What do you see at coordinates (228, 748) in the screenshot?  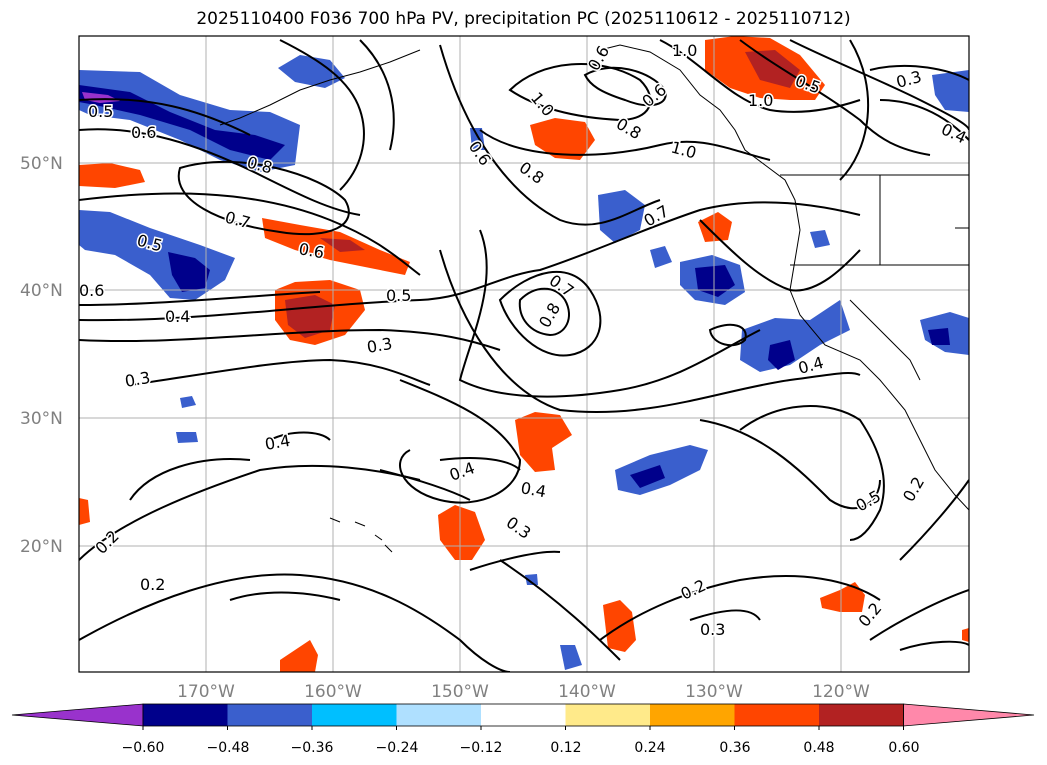 I see `colorbar-tick-label: −0.48` at bounding box center [228, 748].